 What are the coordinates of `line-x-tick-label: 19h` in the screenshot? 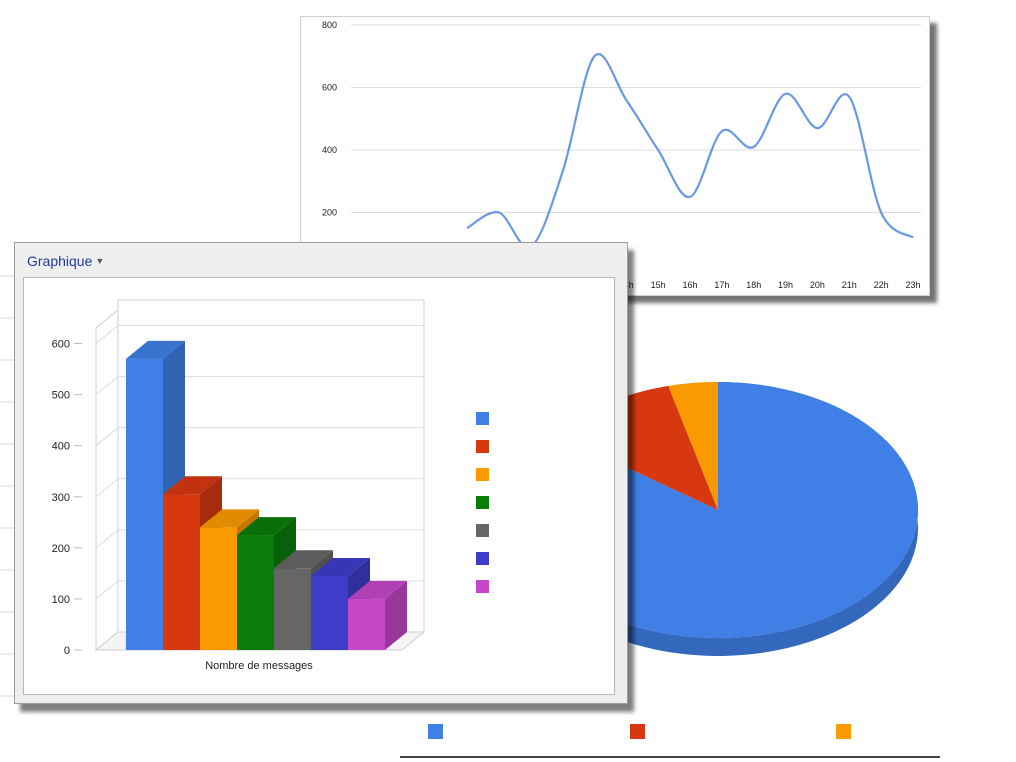 It's located at (785, 285).